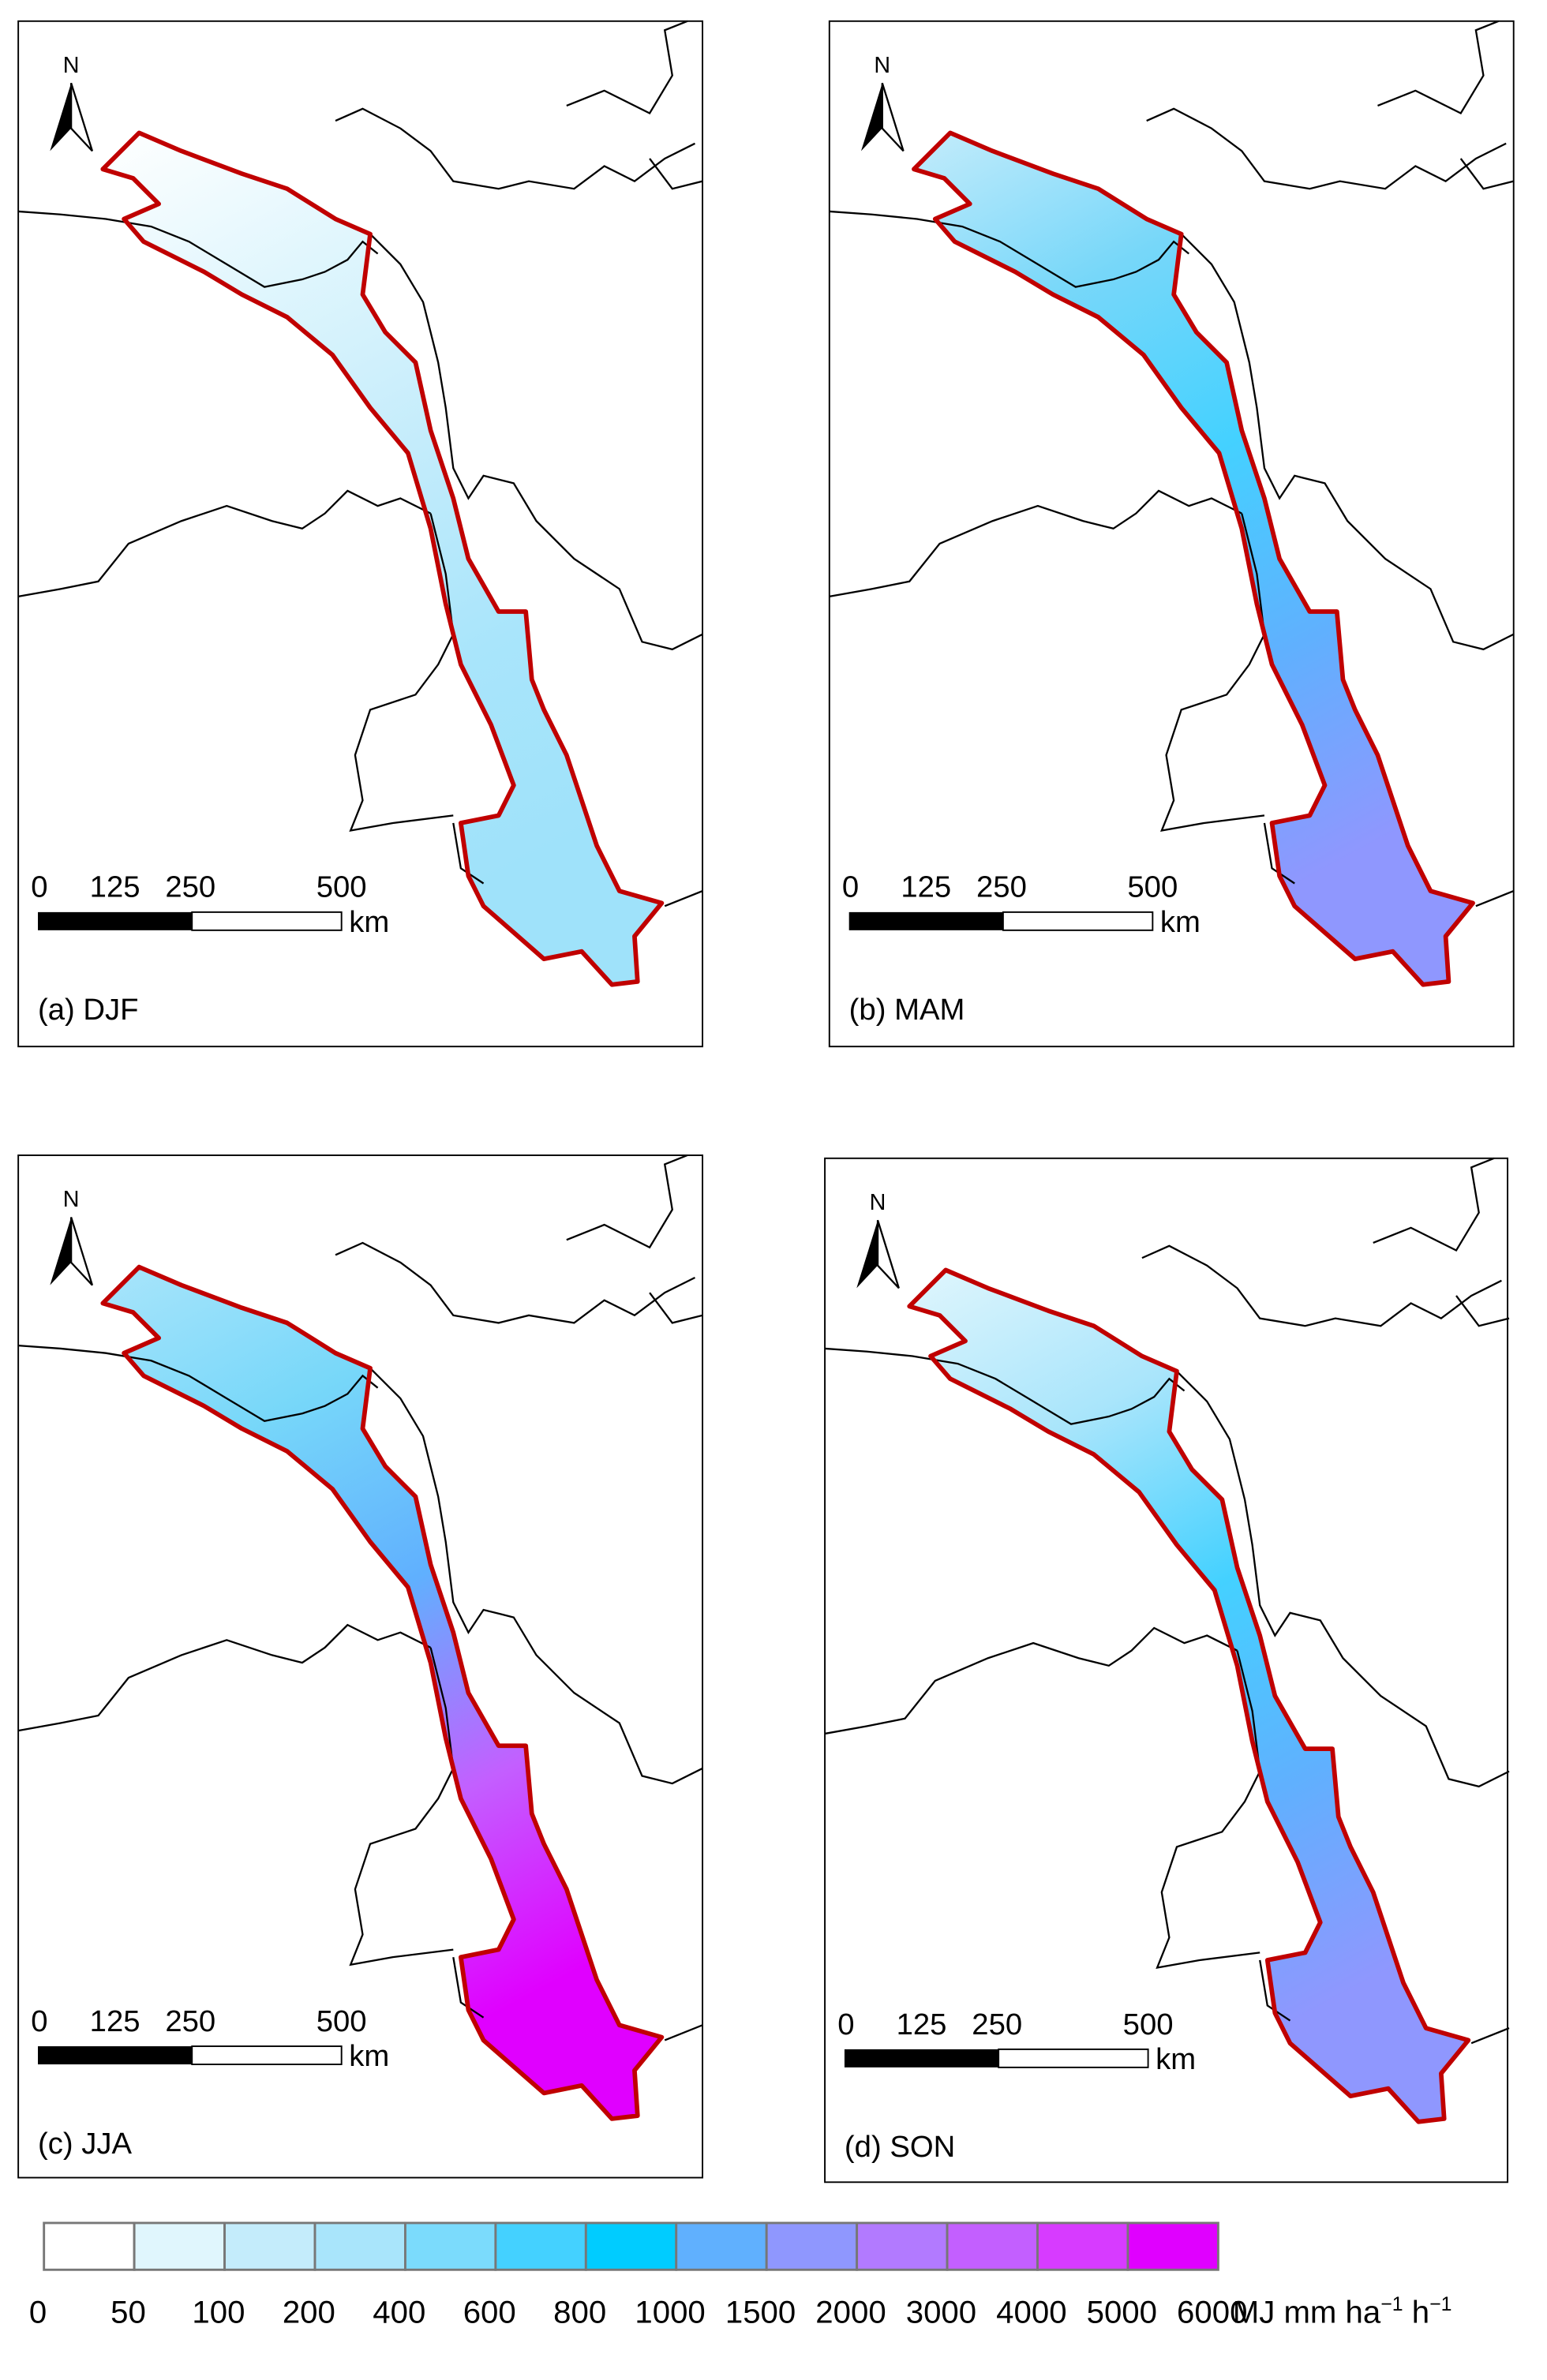 The width and height of the screenshot is (1547, 2380). Describe the element at coordinates (1122, 2311) in the screenshot. I see `legend-tick: 5000` at that location.